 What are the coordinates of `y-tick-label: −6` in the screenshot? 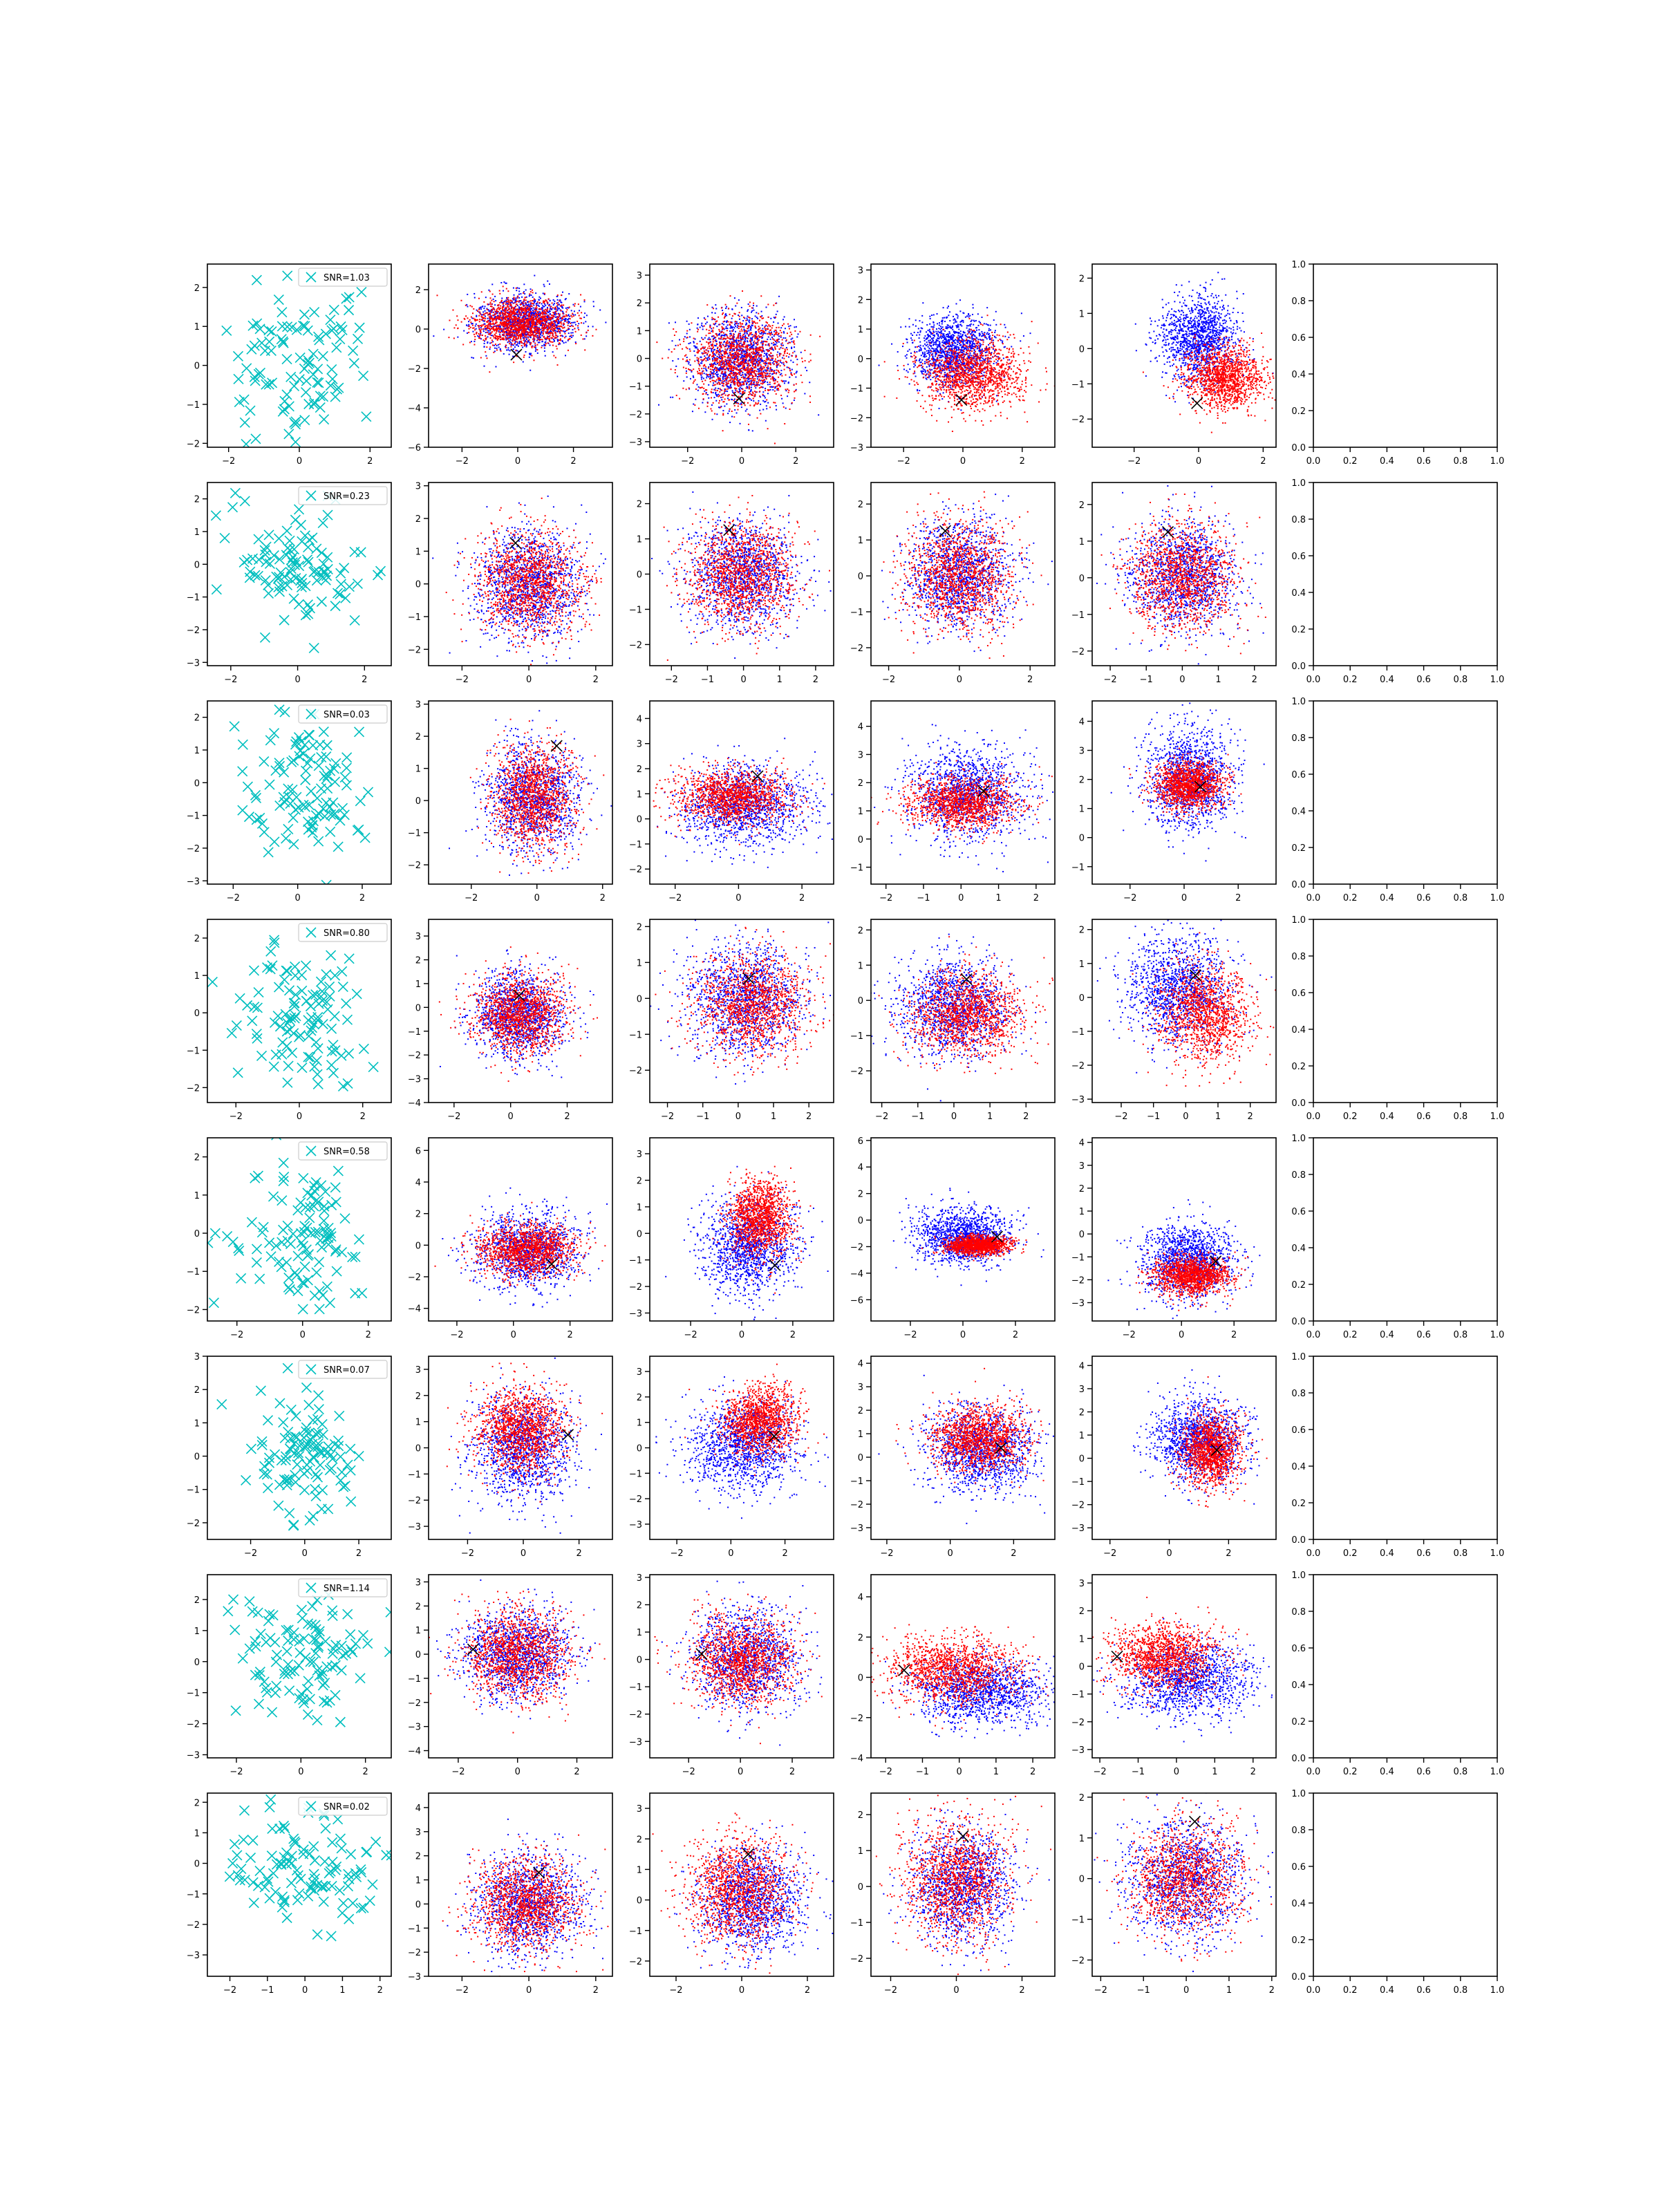 It's located at (414, 448).